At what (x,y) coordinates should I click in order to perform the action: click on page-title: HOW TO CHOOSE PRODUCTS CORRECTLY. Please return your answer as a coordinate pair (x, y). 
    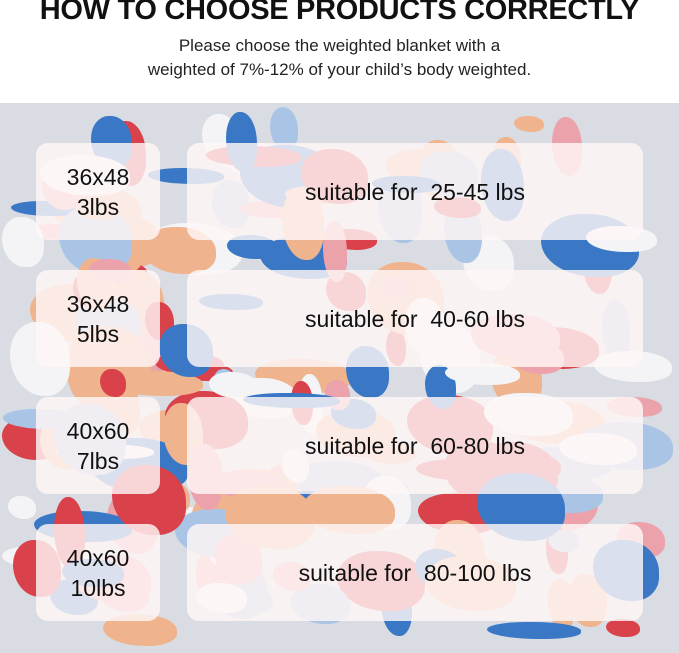
    Looking at the image, I should click on (339, 13).